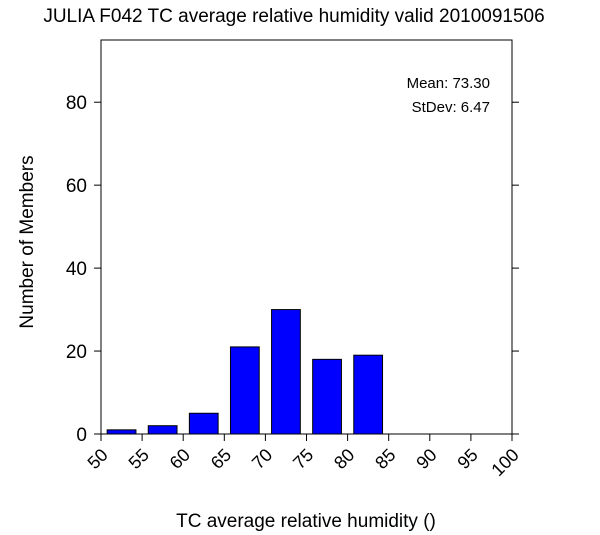  Describe the element at coordinates (451, 107) in the screenshot. I see `stdev-label: StDev: 6.47` at that location.